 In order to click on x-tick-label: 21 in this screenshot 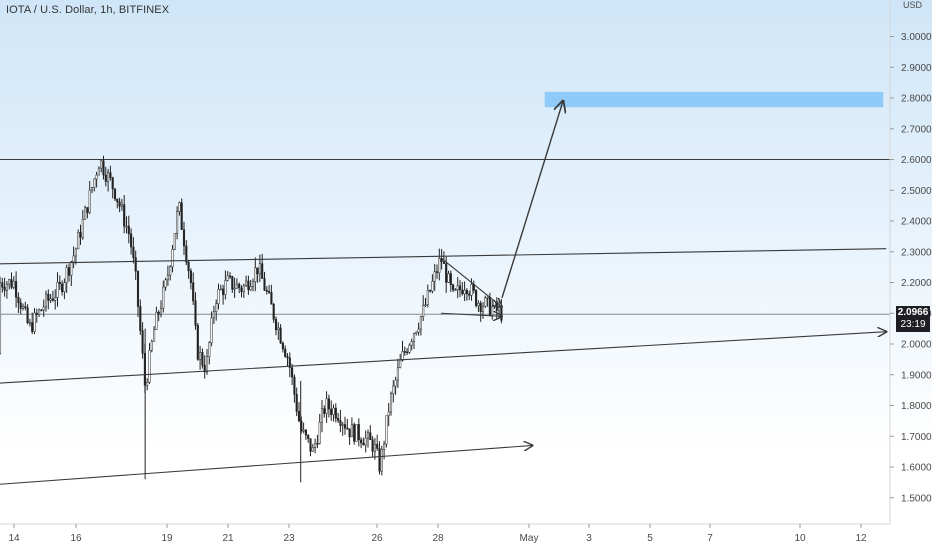, I will do `click(228, 538)`.